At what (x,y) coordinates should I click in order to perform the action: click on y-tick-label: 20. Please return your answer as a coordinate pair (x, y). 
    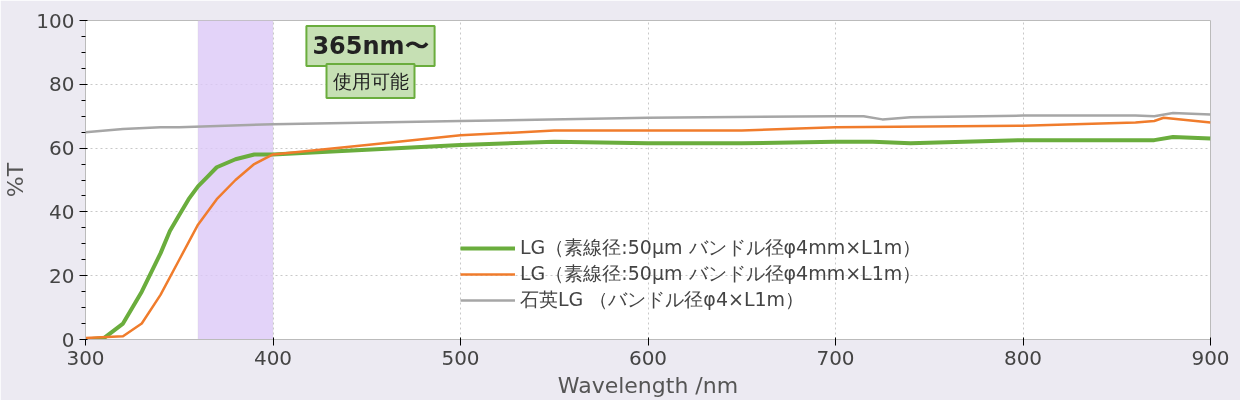
    Looking at the image, I should click on (62, 275).